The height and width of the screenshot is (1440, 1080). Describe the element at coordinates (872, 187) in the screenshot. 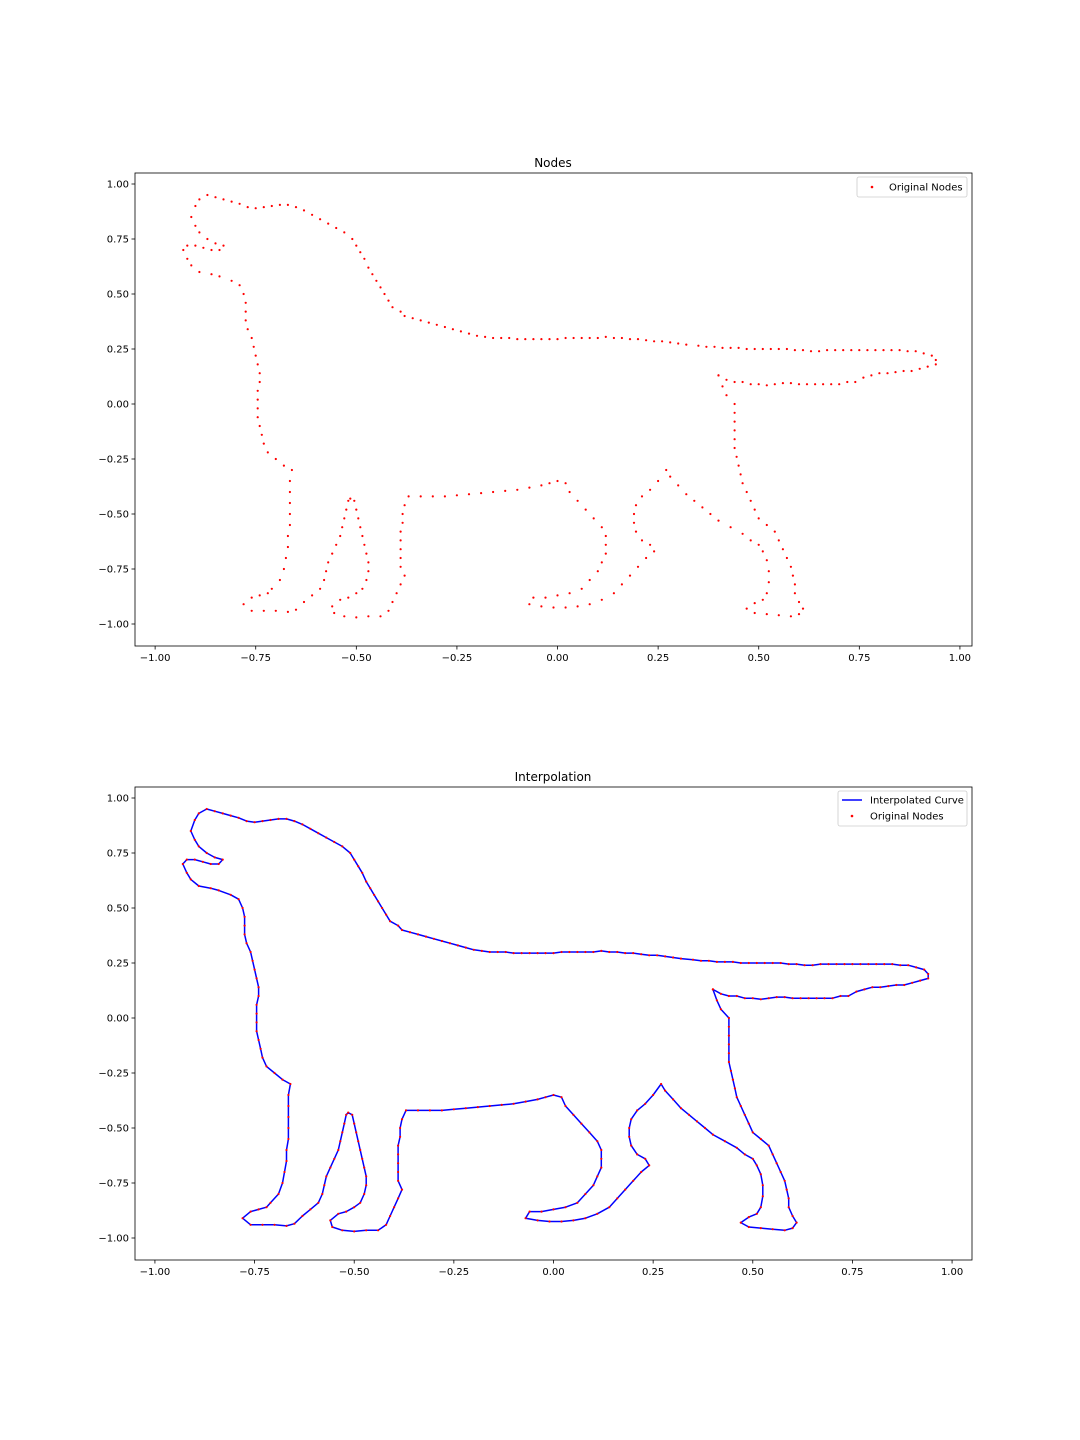

I see `legend-marker-original-nodes` at that location.